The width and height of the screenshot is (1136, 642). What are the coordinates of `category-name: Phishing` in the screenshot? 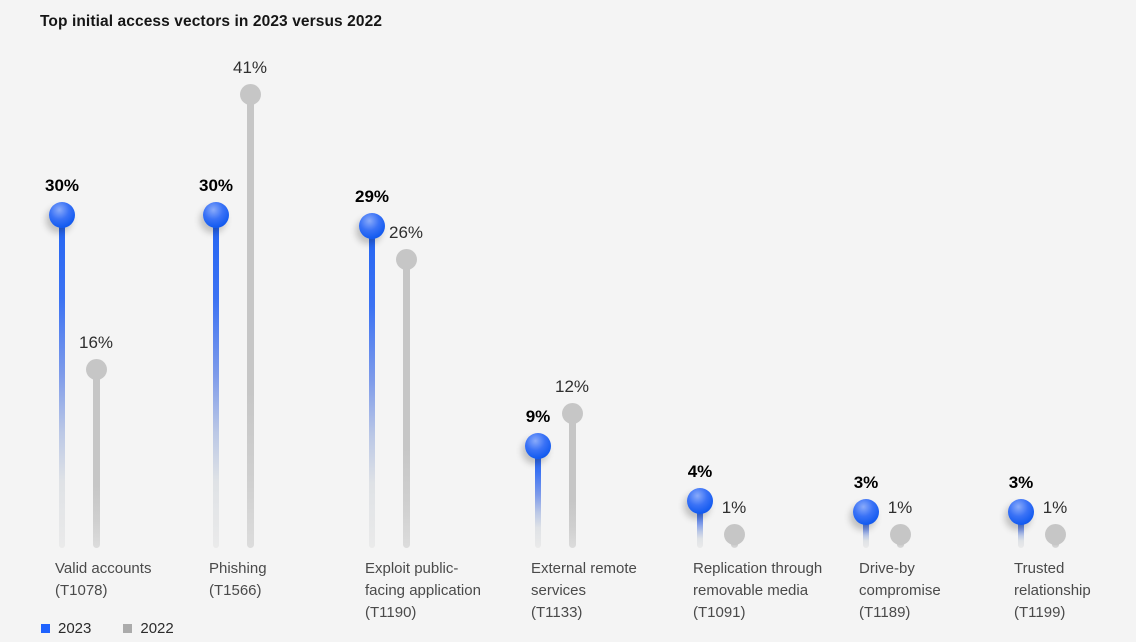 It's located at (238, 568).